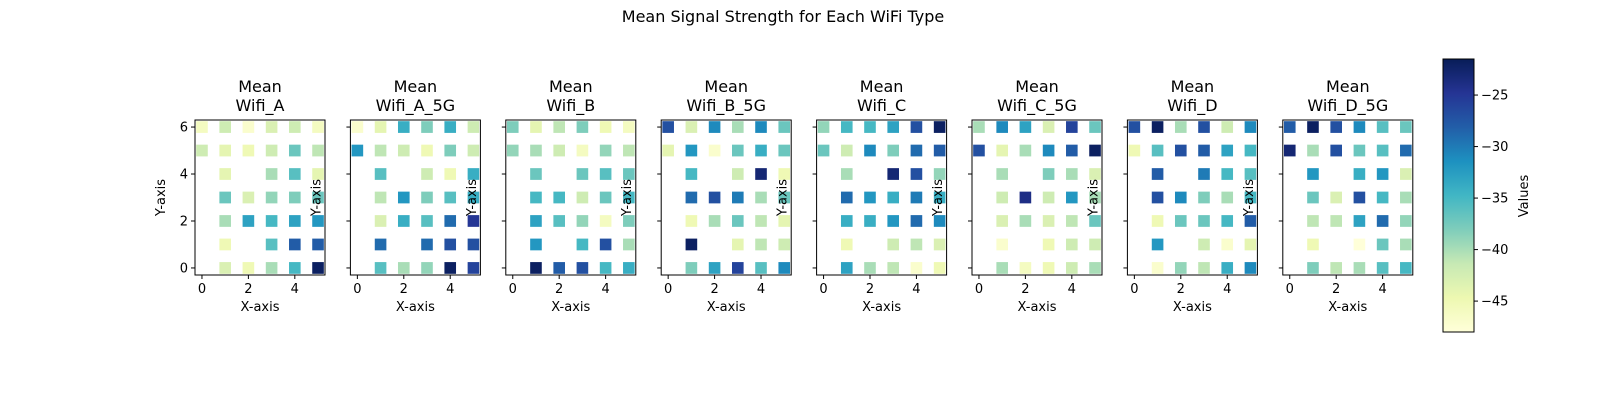 The height and width of the screenshot is (400, 1600). What do you see at coordinates (1487, 195) in the screenshot?
I see `colorbar: −45 −40 −35 −30 −25 Values` at bounding box center [1487, 195].